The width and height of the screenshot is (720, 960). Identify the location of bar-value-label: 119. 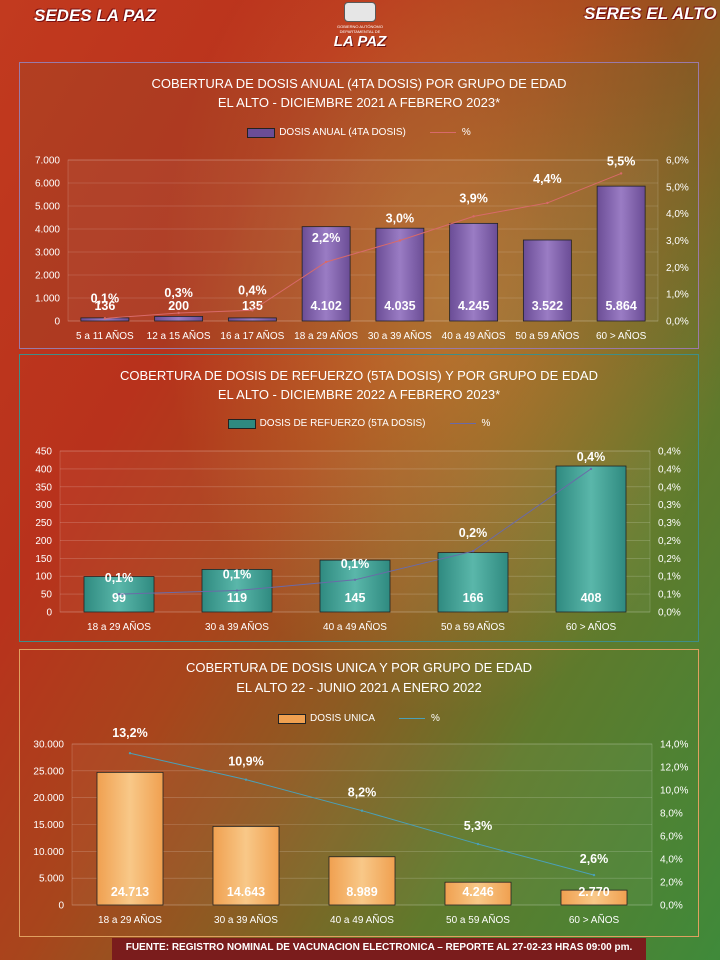
(237, 598).